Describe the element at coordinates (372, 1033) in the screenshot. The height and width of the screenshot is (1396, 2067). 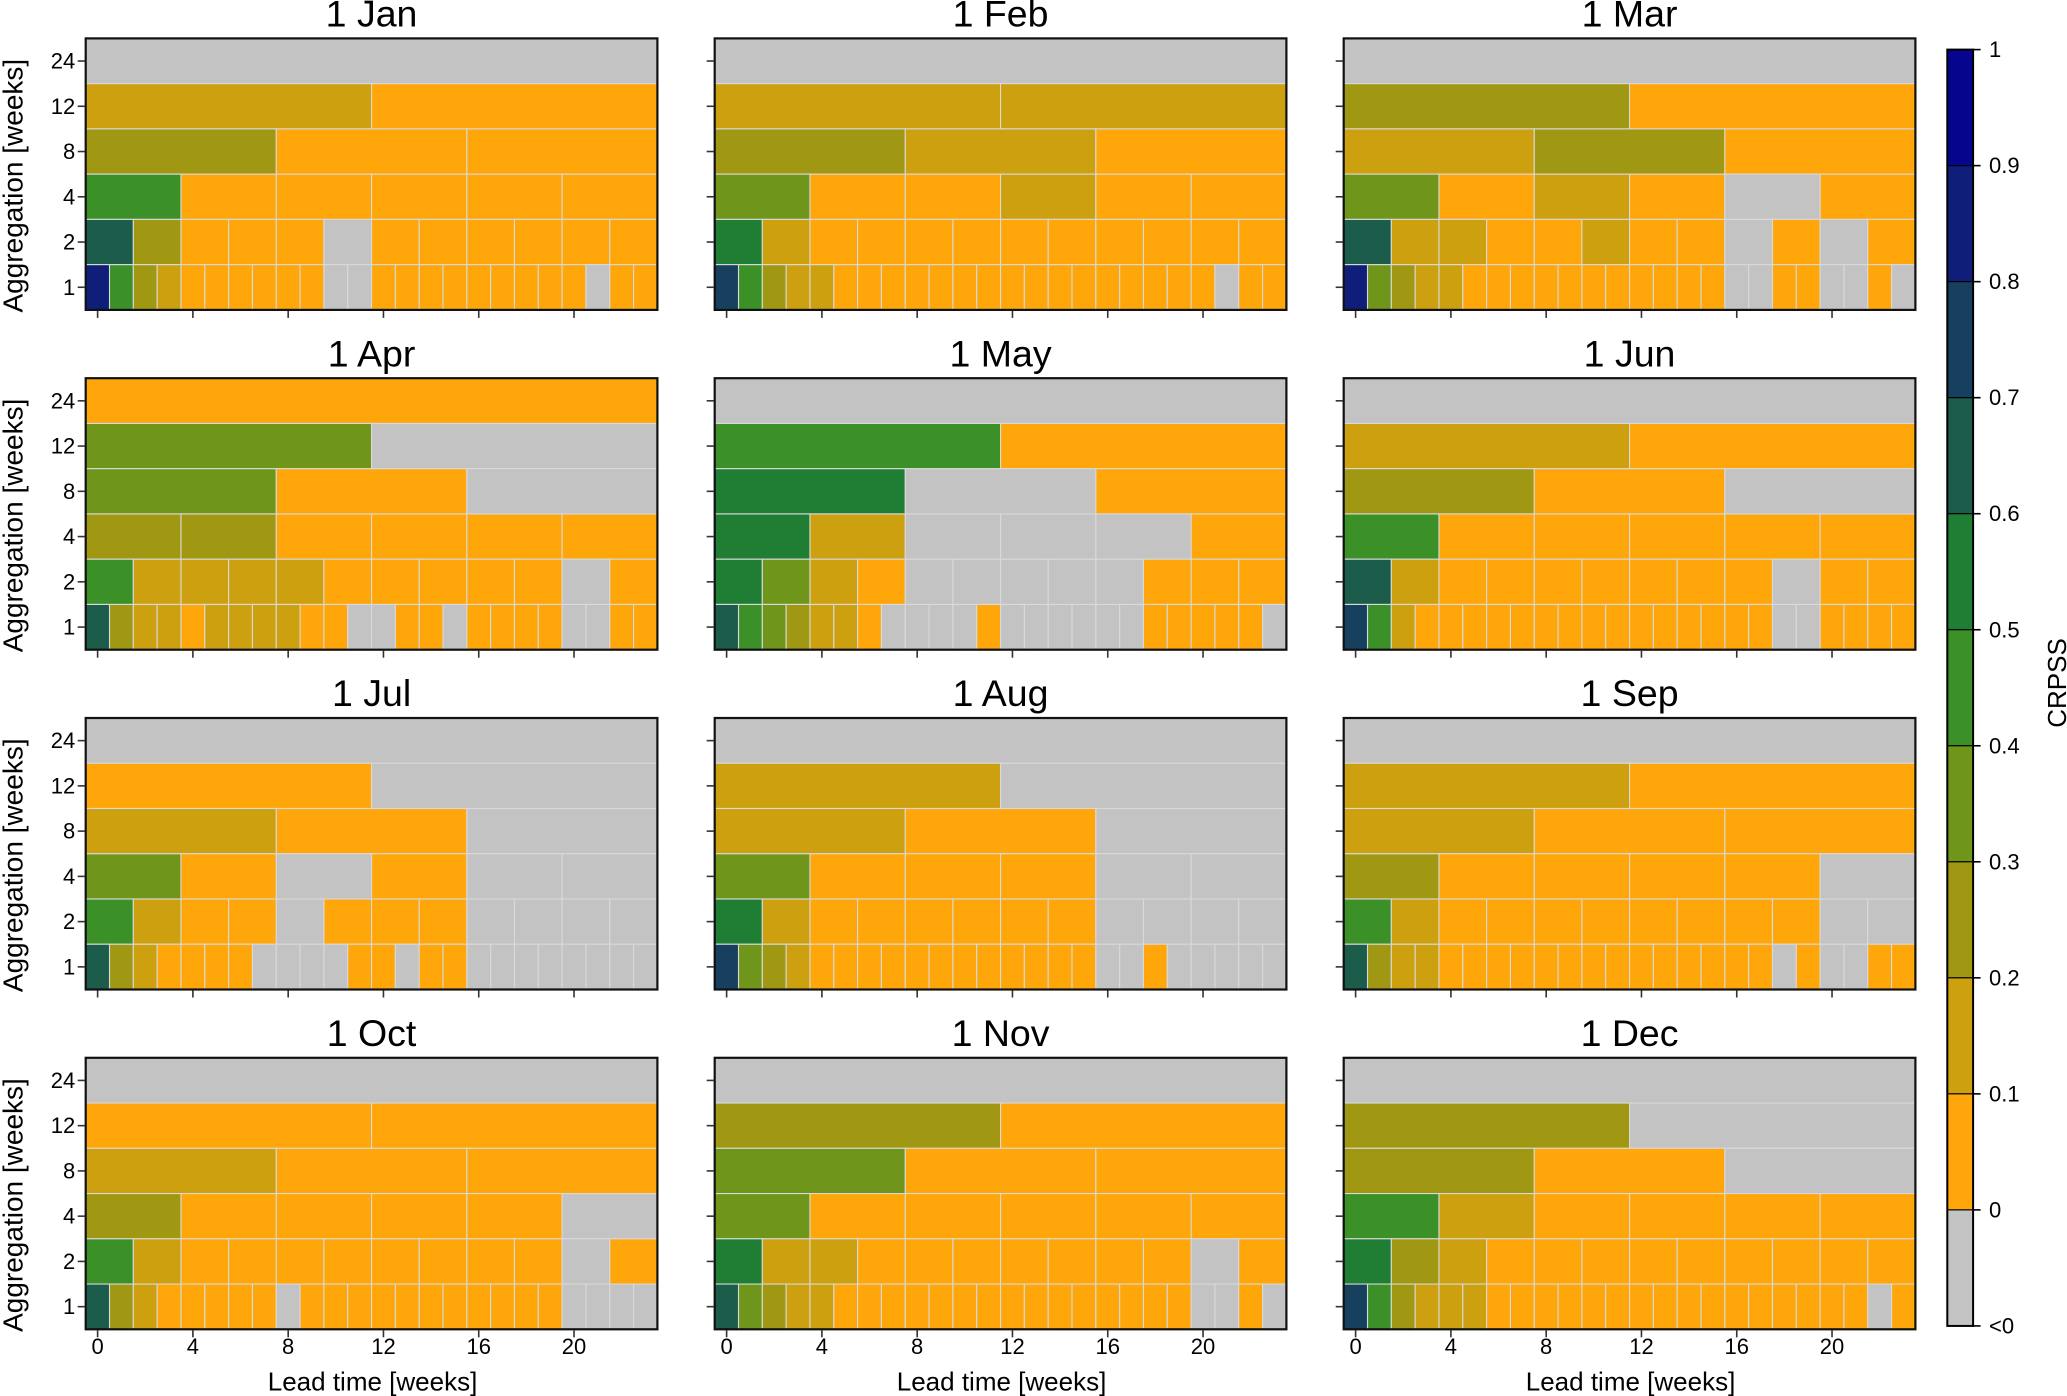
I see `svg-text: 1 Oct` at that location.